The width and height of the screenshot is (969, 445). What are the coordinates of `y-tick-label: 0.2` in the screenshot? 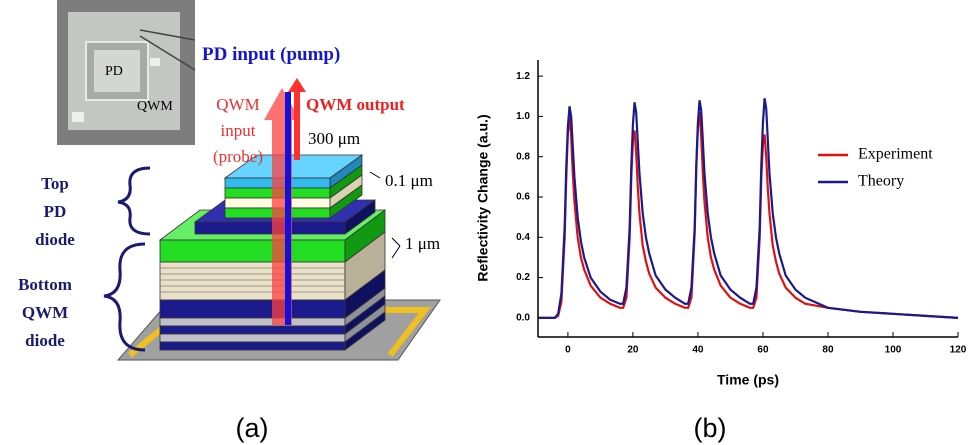 It's located at (523, 277).